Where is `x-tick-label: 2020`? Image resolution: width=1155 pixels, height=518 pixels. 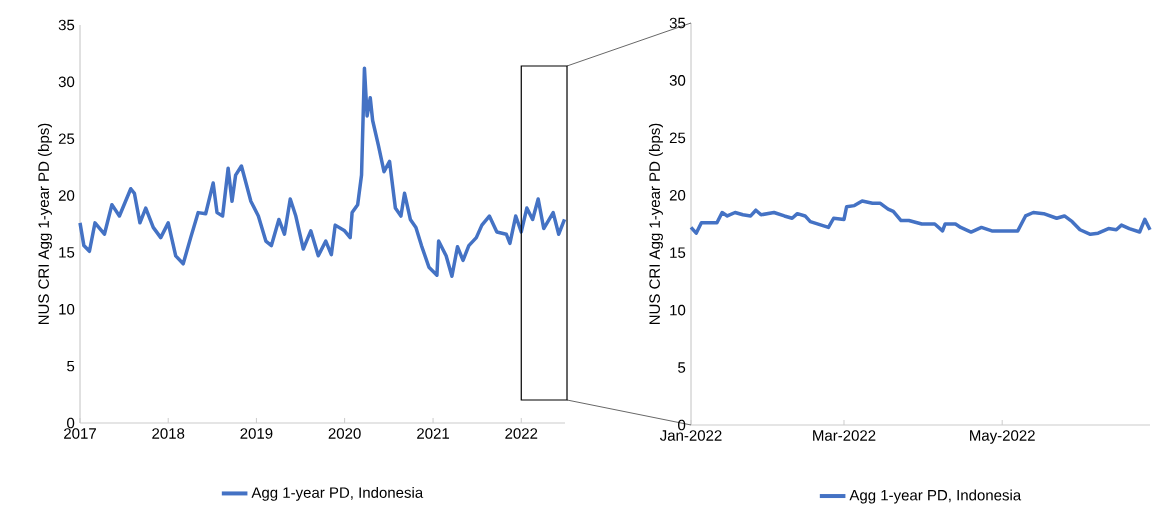
x-tick-label: 2020 is located at coordinates (344, 433).